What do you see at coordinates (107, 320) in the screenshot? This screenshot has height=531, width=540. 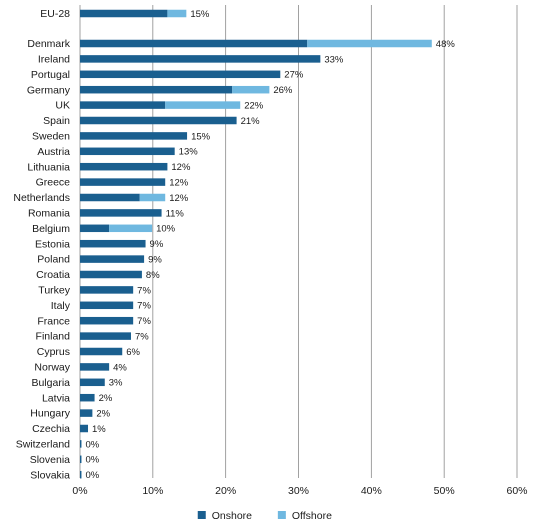 I see `bar-onshore-france` at bounding box center [107, 320].